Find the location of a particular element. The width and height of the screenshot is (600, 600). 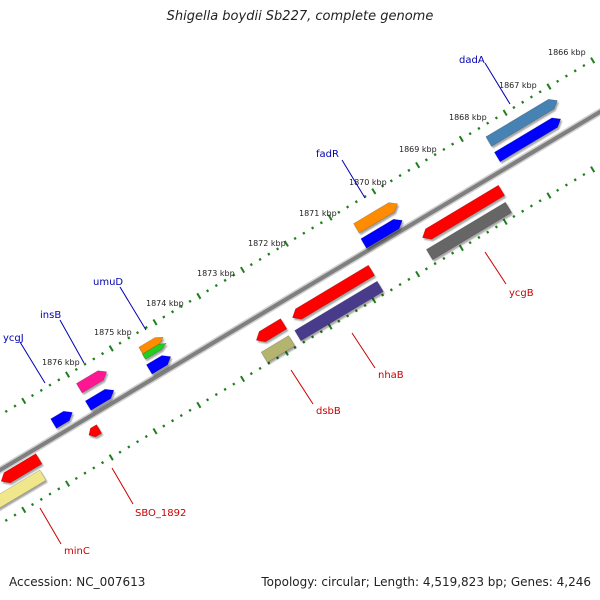

gene-feature-dadA is located at coordinates (521, 122).